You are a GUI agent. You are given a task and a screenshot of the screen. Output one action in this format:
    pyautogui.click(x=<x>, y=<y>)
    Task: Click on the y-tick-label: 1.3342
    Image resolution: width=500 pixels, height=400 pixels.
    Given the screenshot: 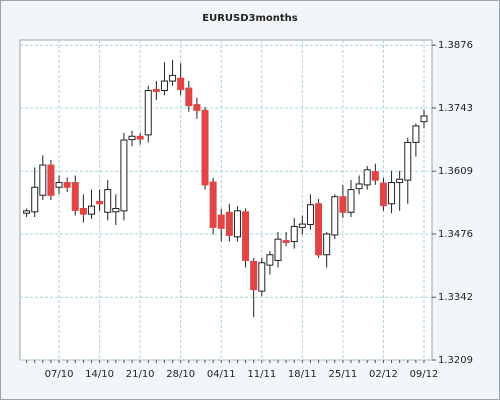 What is the action you would take?
    pyautogui.click(x=455, y=297)
    